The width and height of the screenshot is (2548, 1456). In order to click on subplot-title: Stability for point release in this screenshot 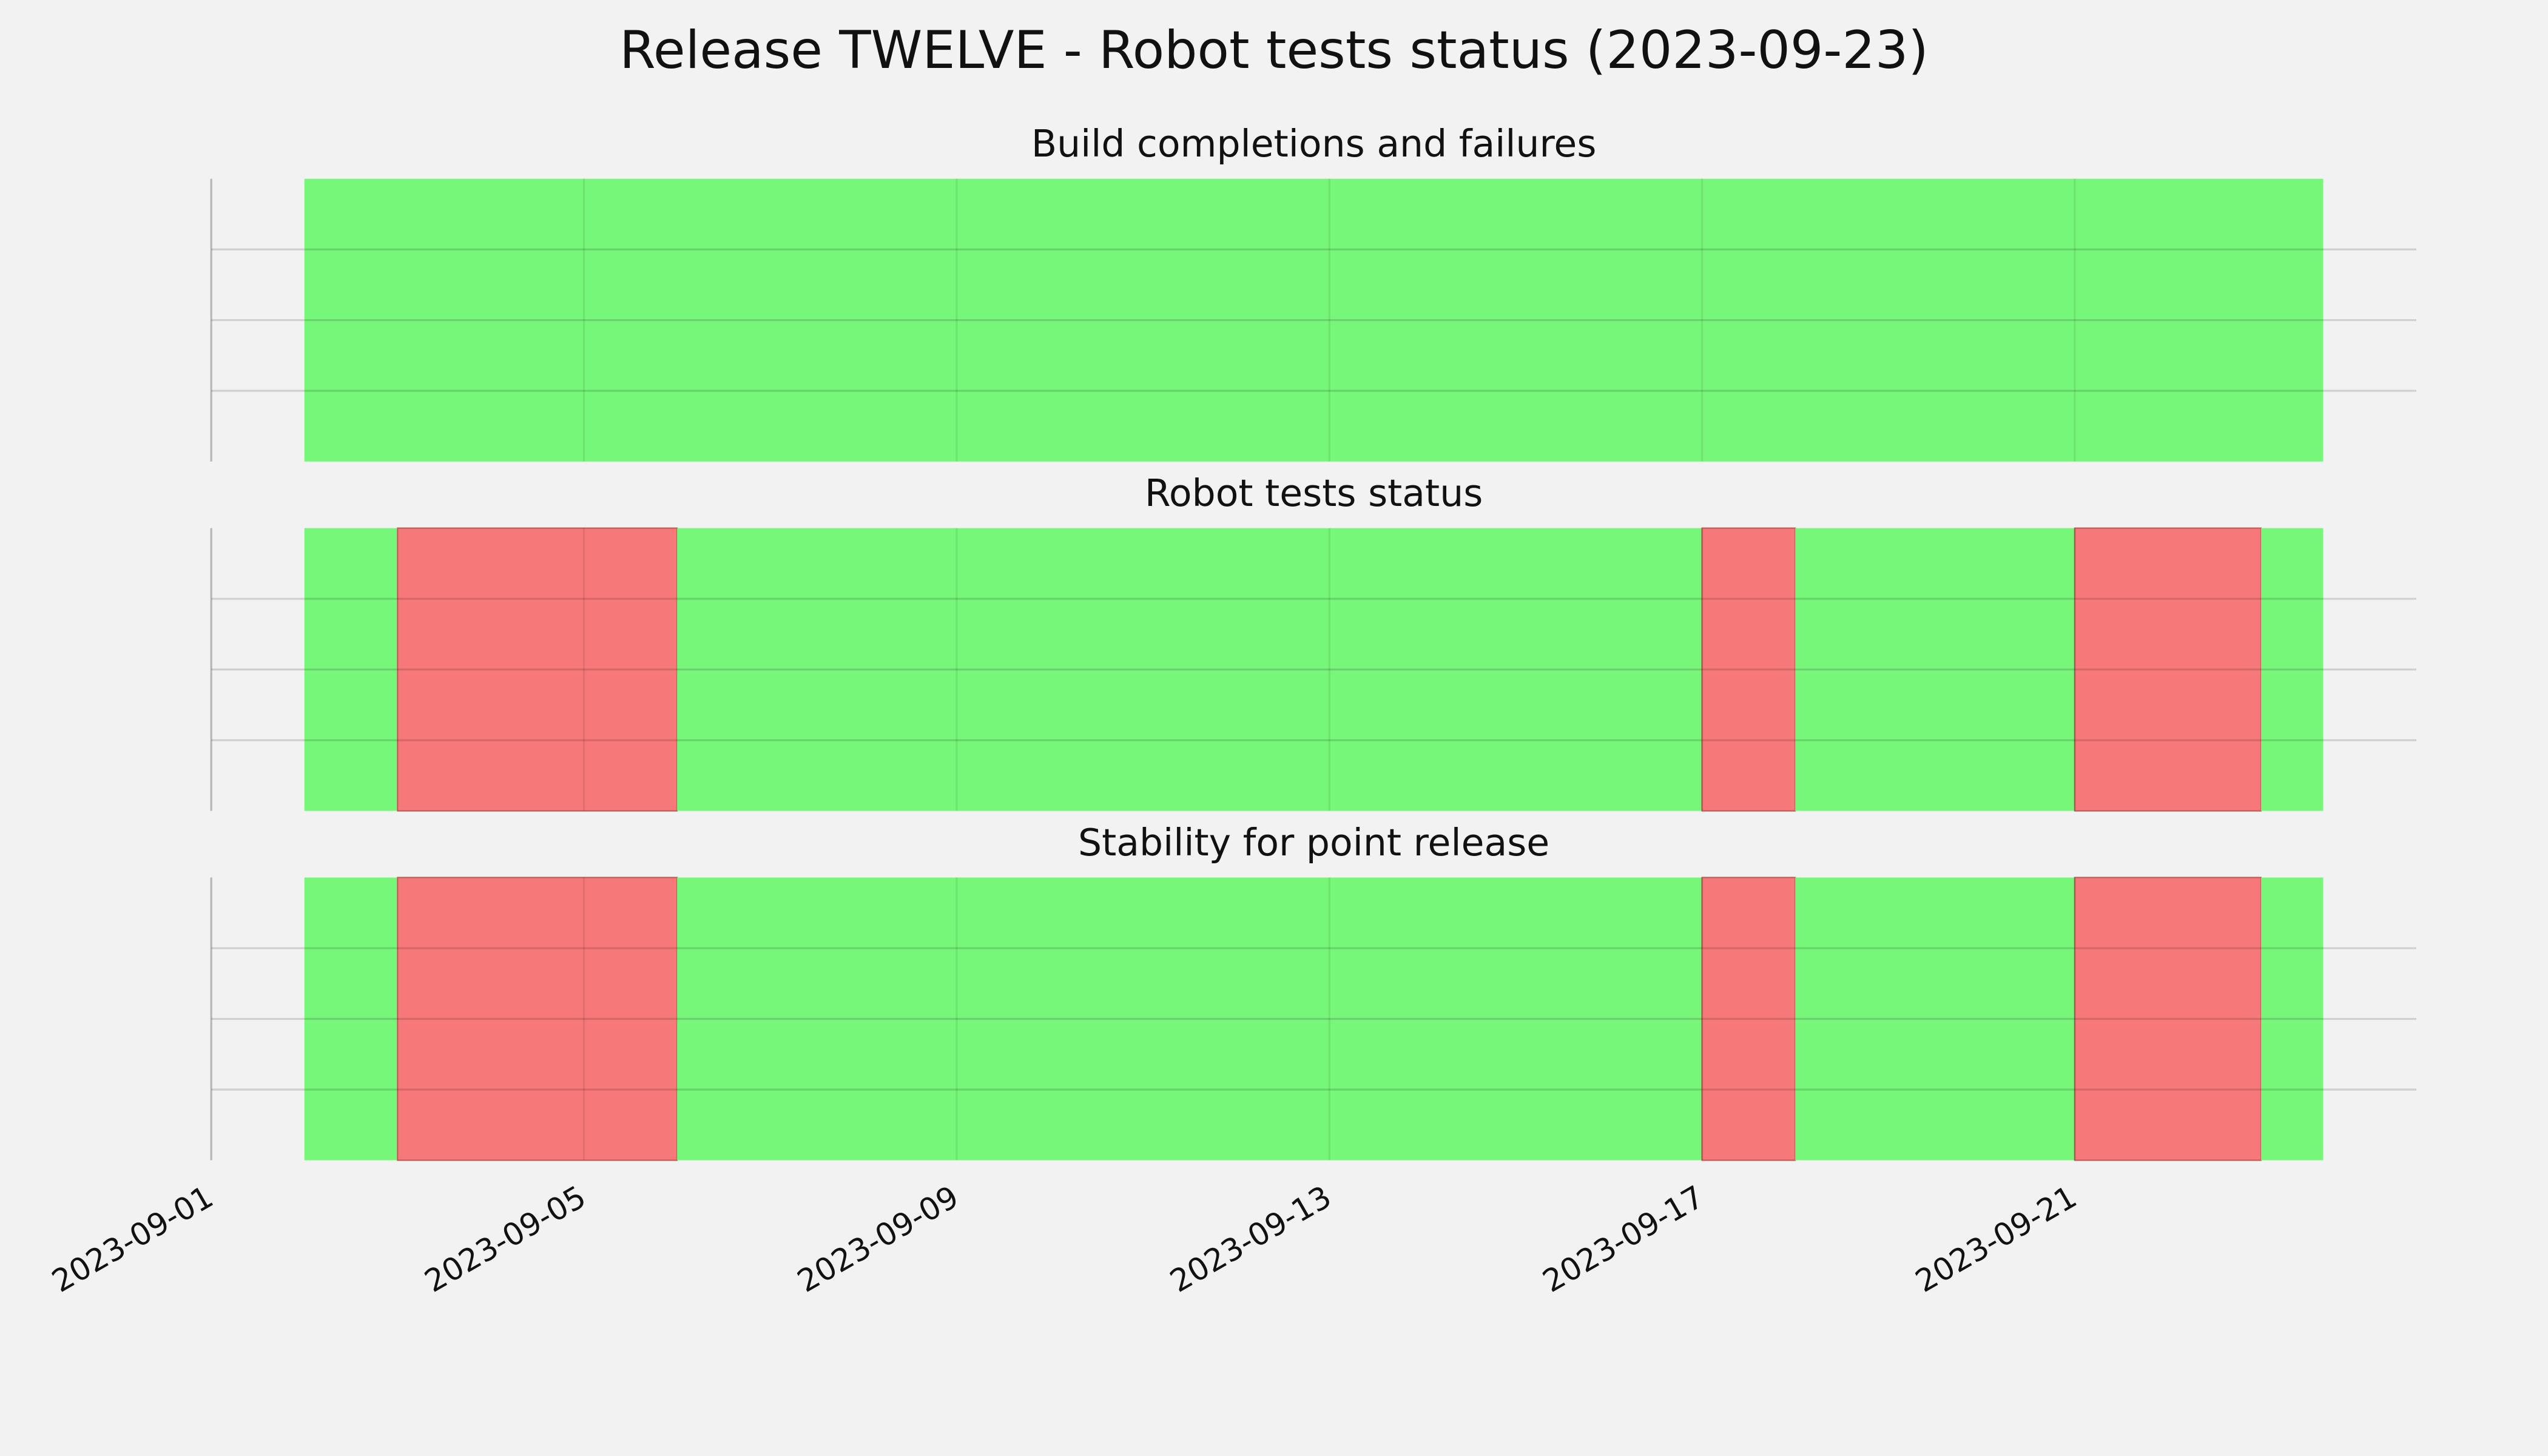, I will do `click(1313, 842)`.